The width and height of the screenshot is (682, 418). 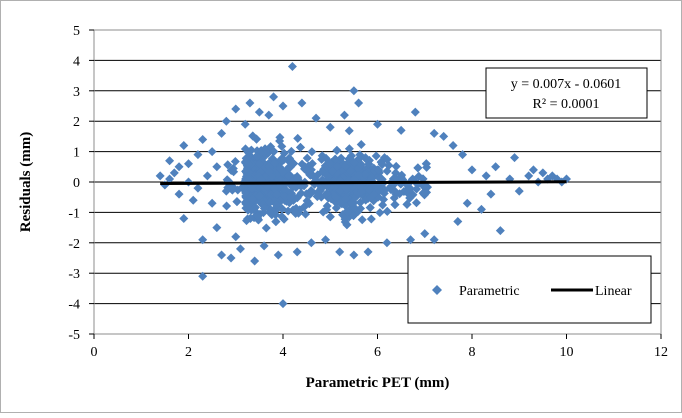 I want to click on y-tick-label: -5, so click(x=74, y=335).